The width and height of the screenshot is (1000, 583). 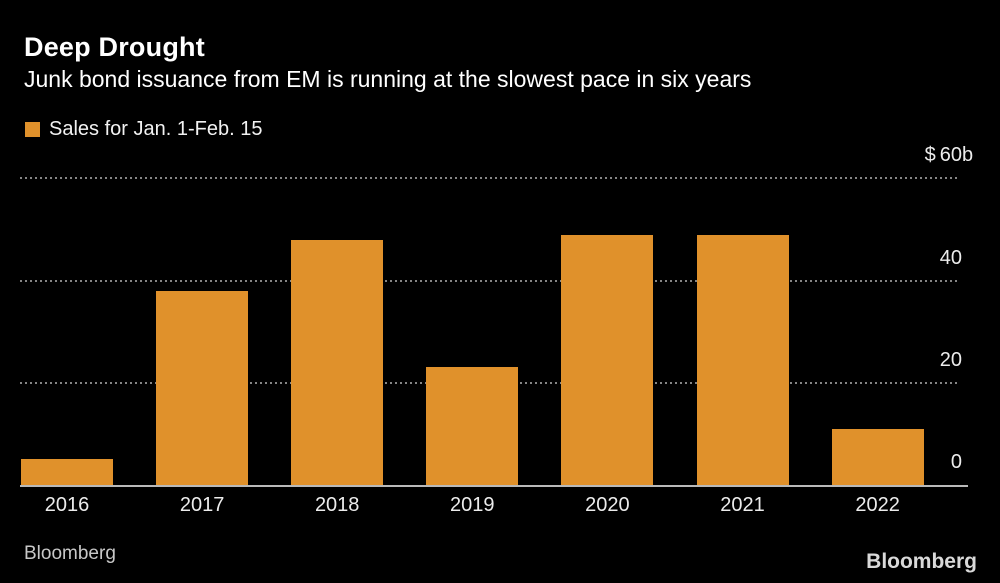 I want to click on x-axis-label-2021: 2021, so click(x=742, y=505).